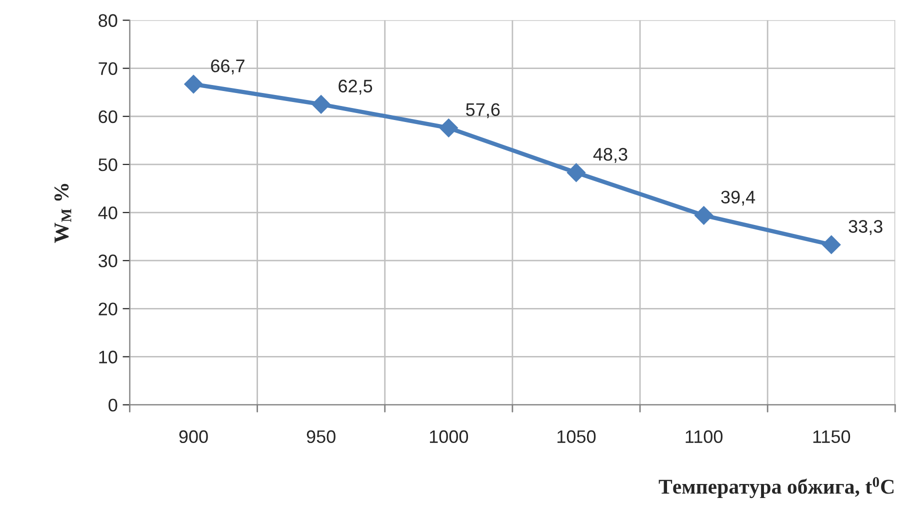  Describe the element at coordinates (831, 437) in the screenshot. I see `x-tick-label: 1150` at that location.